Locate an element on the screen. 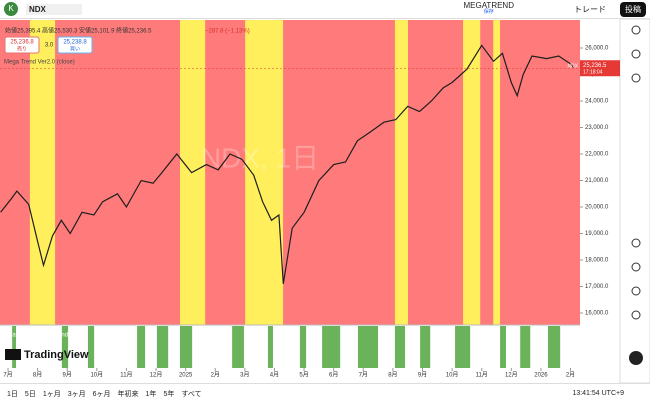 The image size is (650, 403). sub-indicator-name: Volatility Signal subwindow is located at coordinates (40, 336).